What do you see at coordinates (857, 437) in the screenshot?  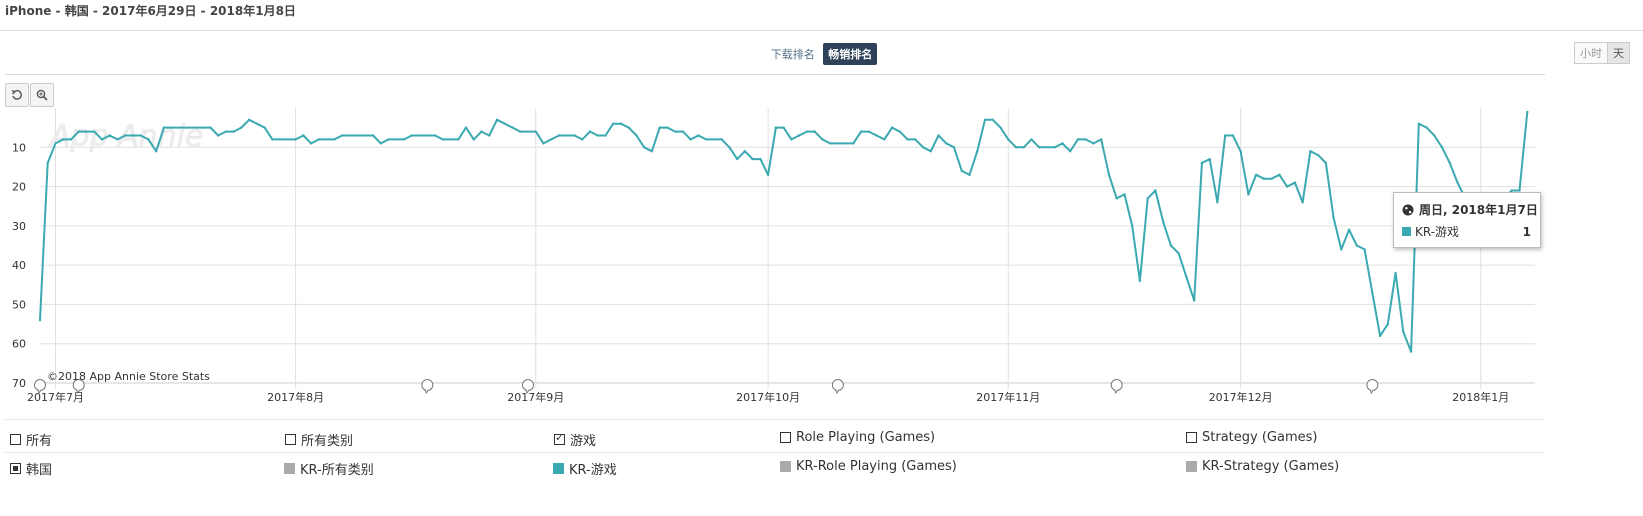 I see `legend-item-role-playing: Role Playing (Games)` at bounding box center [857, 437].